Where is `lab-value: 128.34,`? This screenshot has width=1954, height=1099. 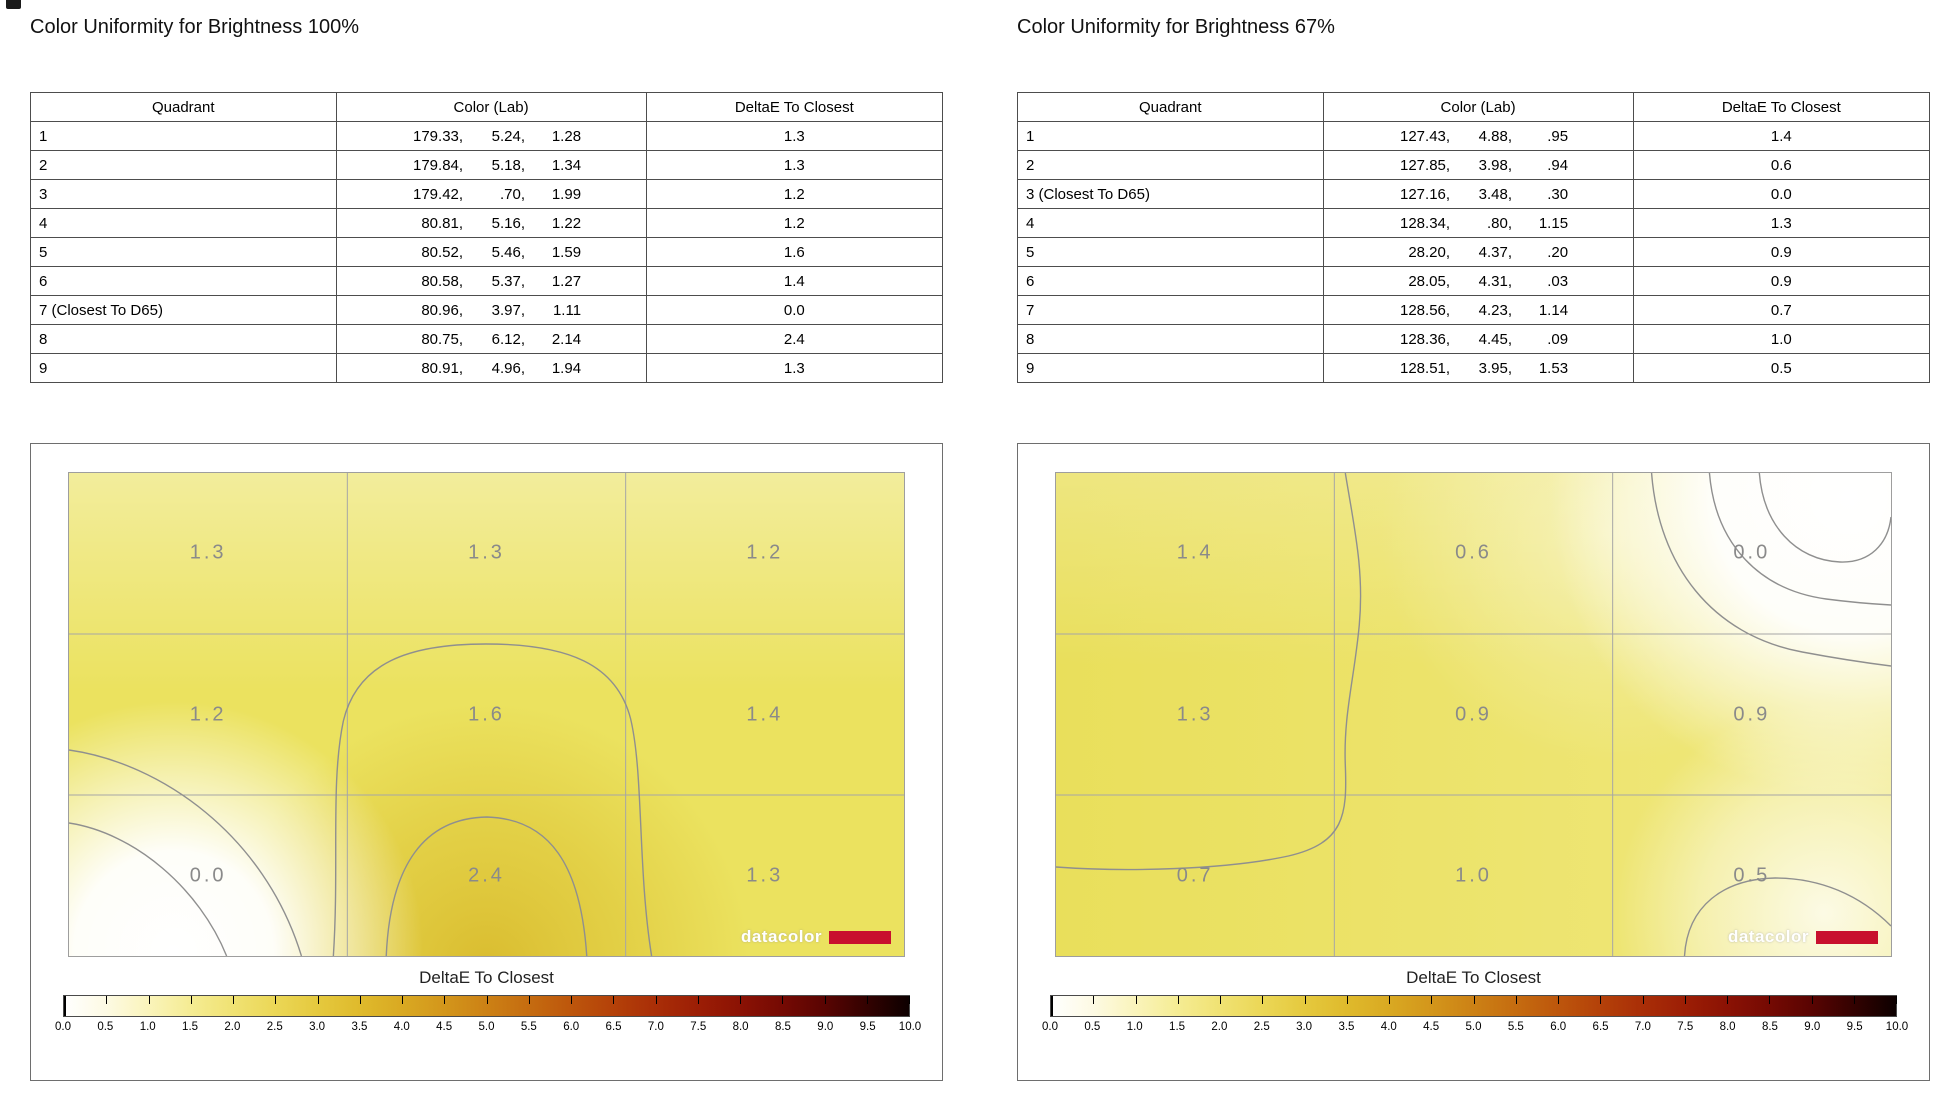
lab-value: 128.34, is located at coordinates (1425, 223).